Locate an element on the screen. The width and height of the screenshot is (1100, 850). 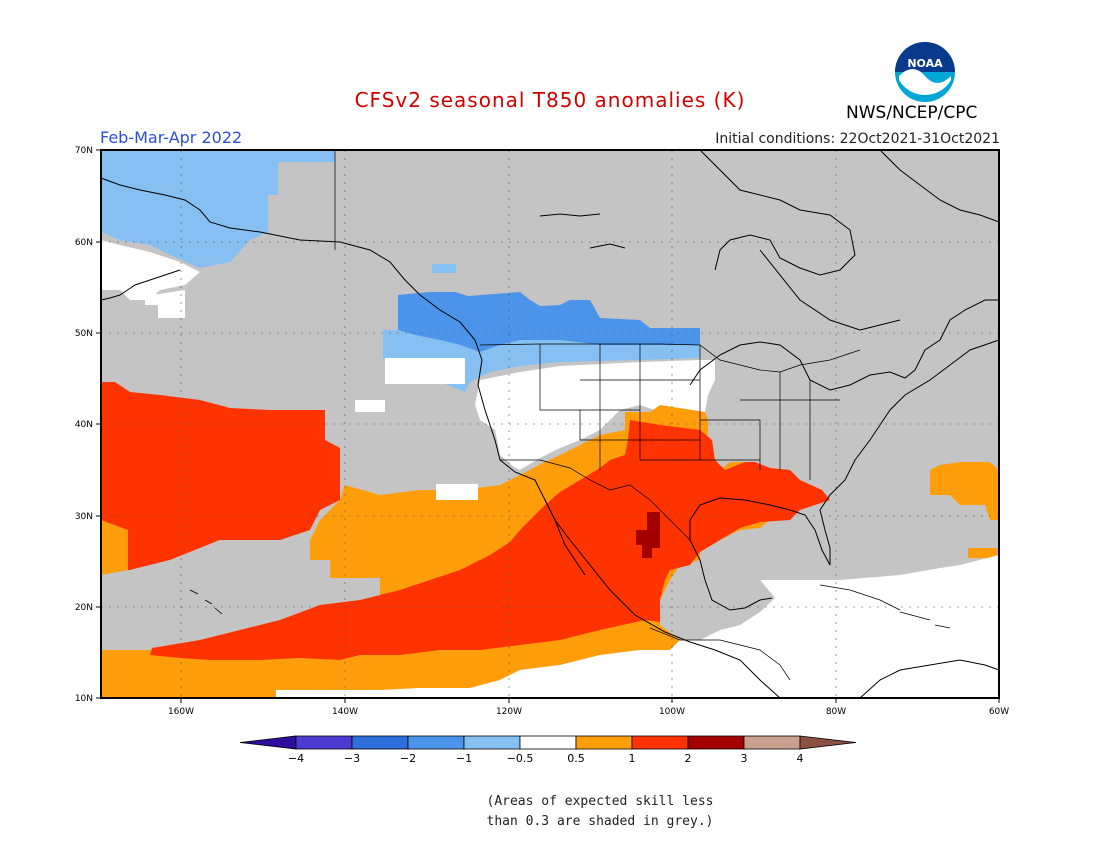
anomaly-region-pacific-red is located at coordinates (220, 476).